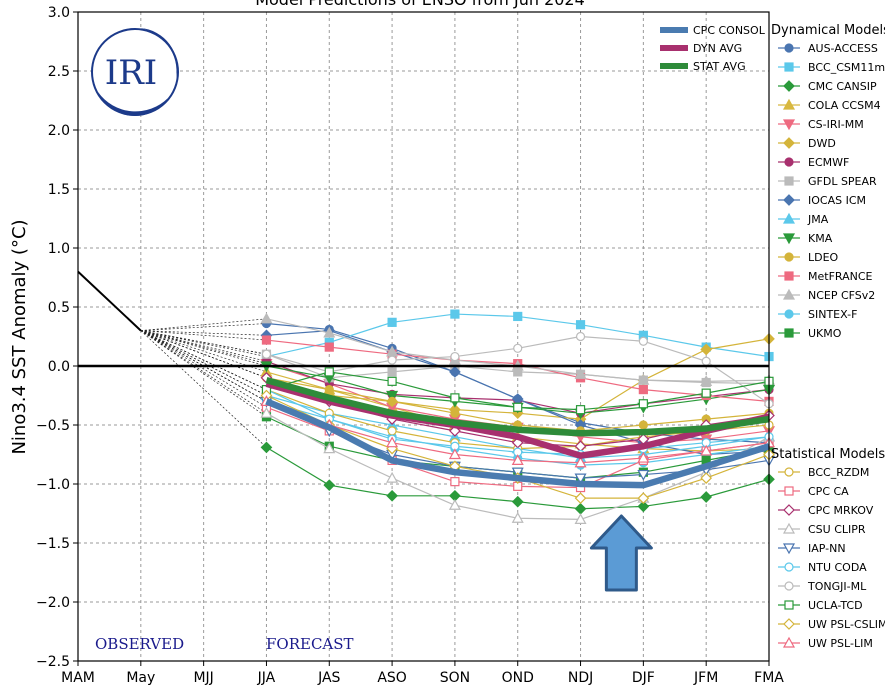  What do you see at coordinates (789, 218) in the screenshot?
I see `legend-marker-jma` at bounding box center [789, 218].